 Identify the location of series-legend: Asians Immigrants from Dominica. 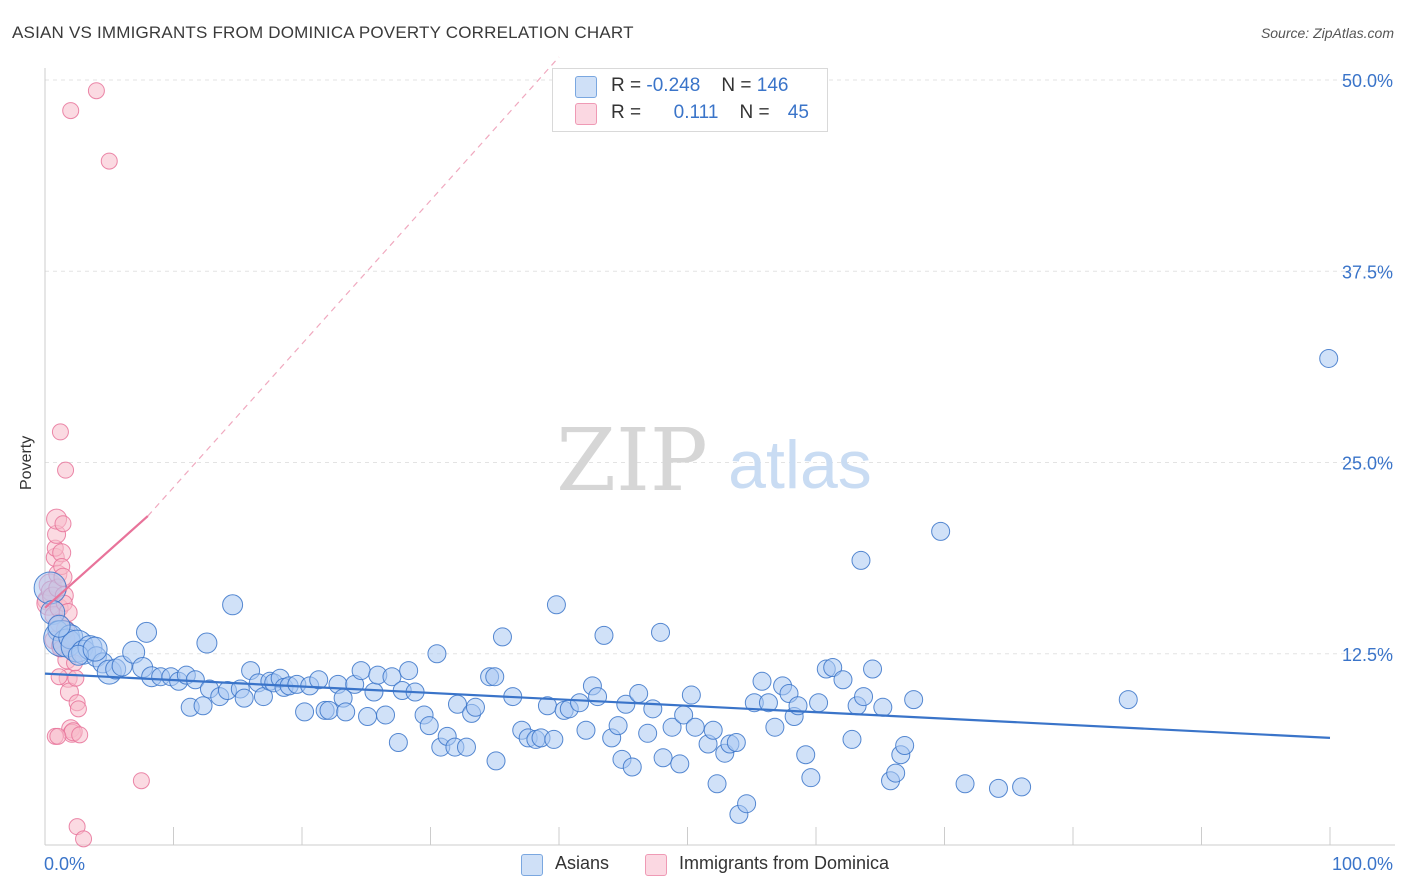
(703, 865).